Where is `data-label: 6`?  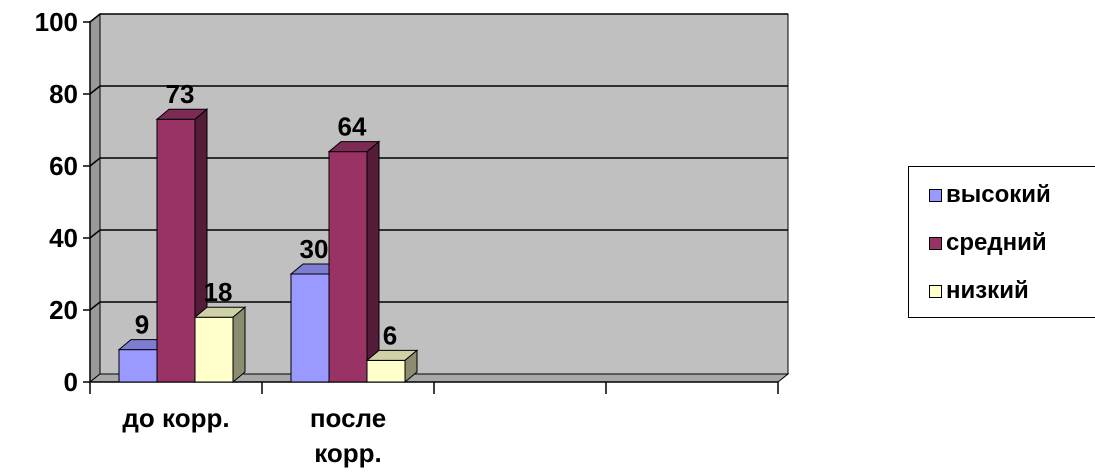
data-label: 6 is located at coordinates (390, 335).